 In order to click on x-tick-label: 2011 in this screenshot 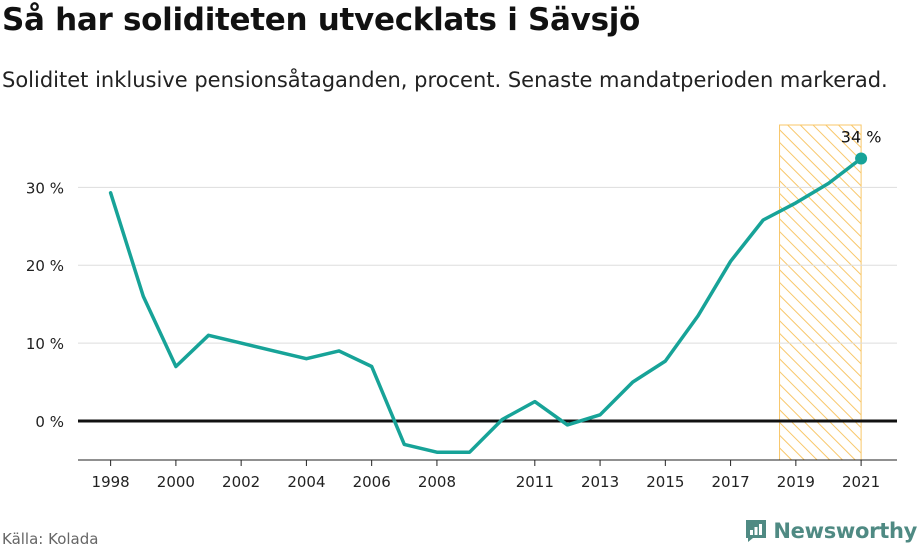, I will do `click(535, 482)`.